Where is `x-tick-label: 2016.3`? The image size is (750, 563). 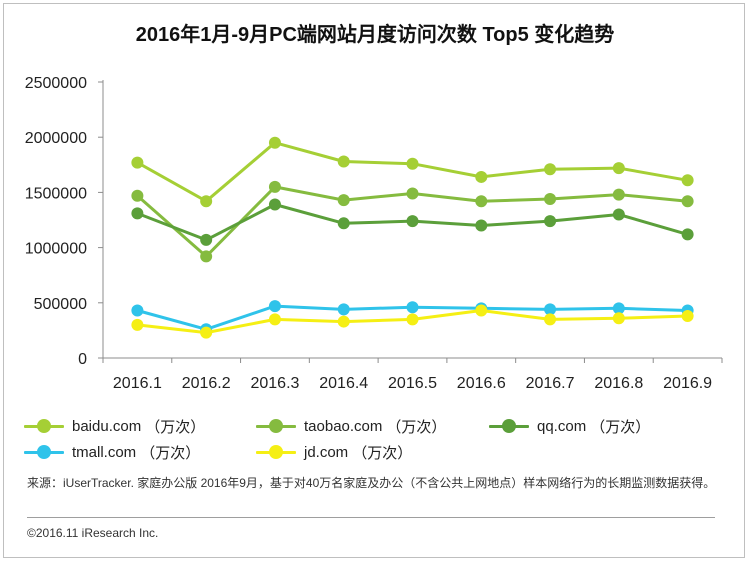
x-tick-label: 2016.3 is located at coordinates (274, 383).